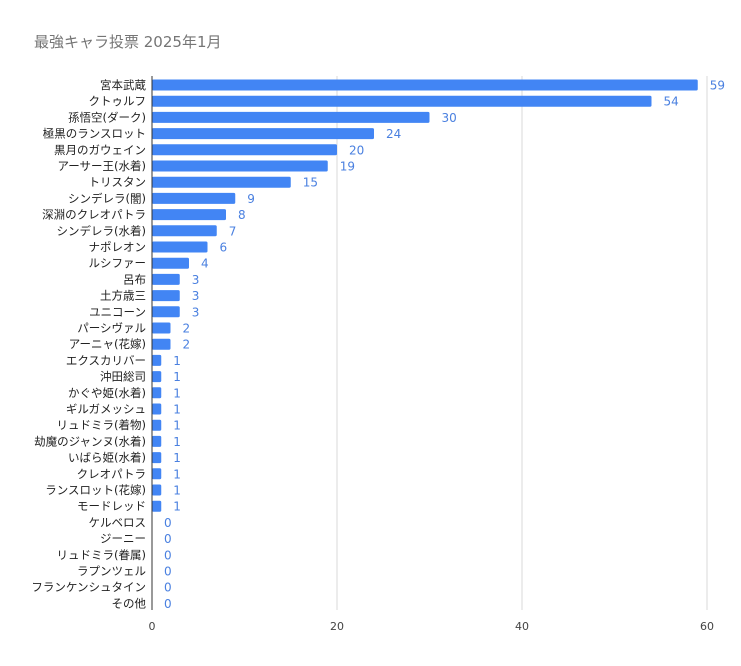  Describe the element at coordinates (123, 377) in the screenshot. I see `category-label: 沖田総司` at that location.